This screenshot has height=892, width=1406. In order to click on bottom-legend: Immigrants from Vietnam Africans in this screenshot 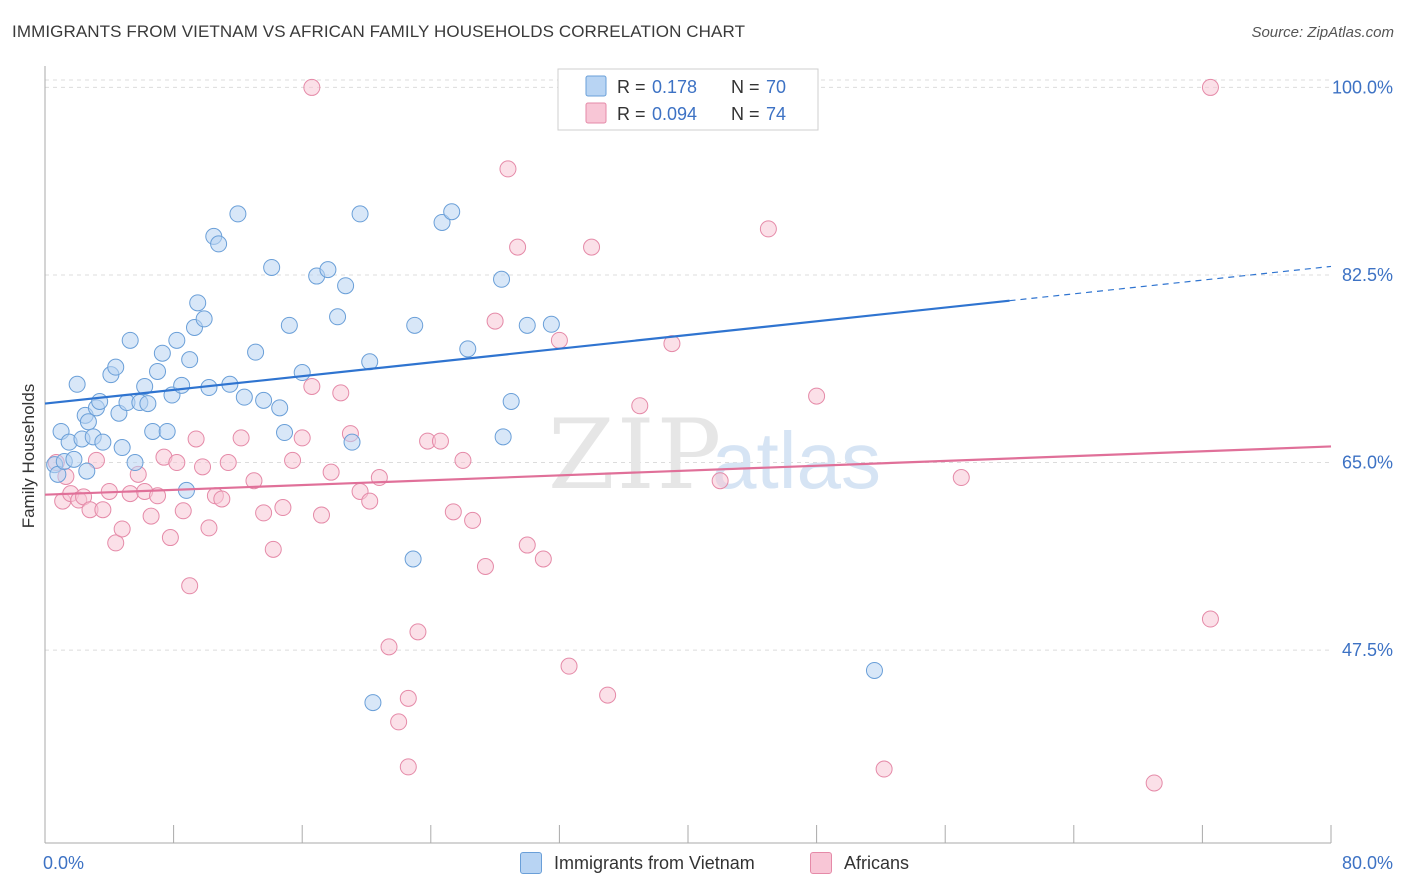, I will do `click(703, 865)`.